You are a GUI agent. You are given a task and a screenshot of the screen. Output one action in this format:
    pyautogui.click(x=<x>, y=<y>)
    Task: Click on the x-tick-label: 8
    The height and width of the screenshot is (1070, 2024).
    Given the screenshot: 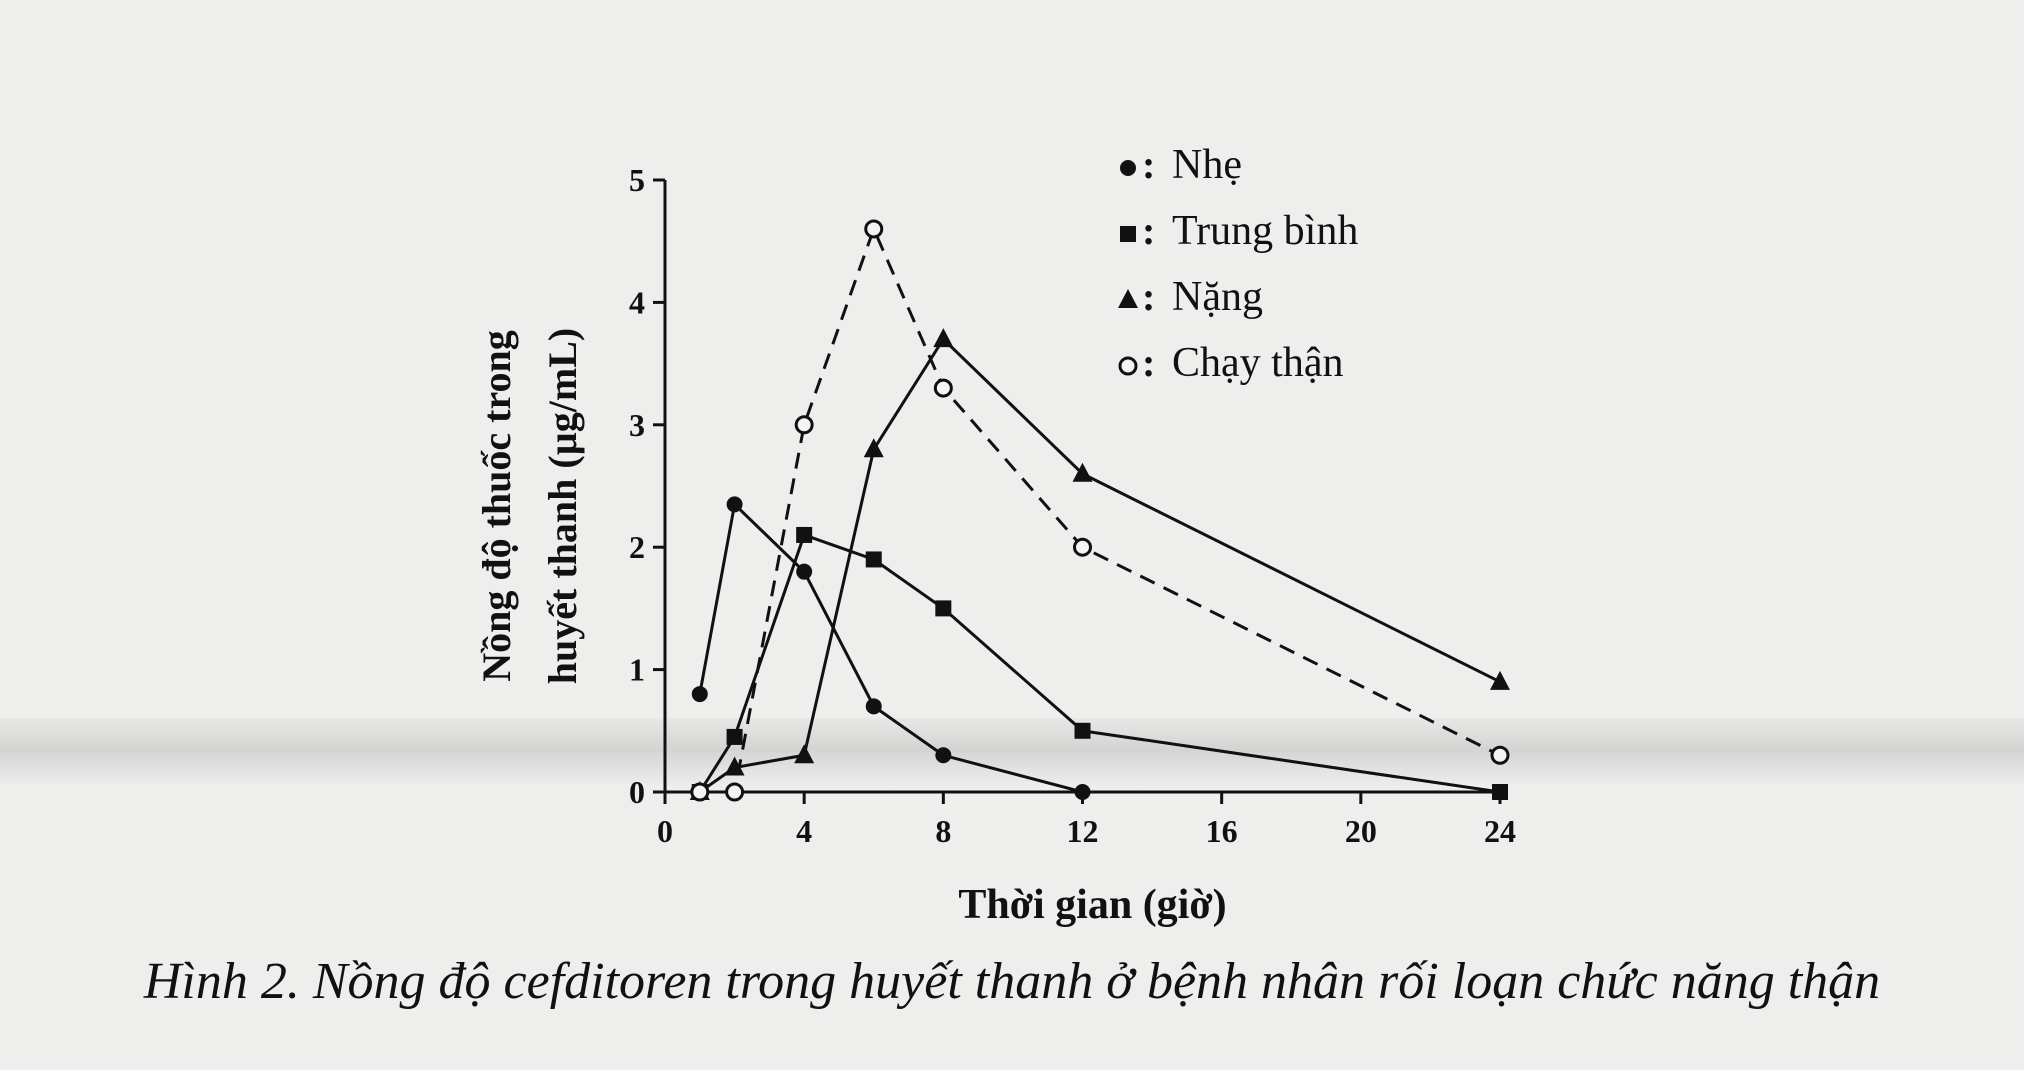 What is the action you would take?
    pyautogui.click(x=943, y=831)
    